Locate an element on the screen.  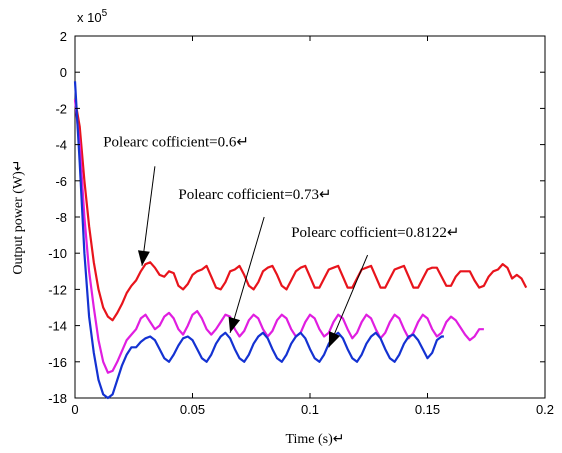
x-axis-label: Time (s)↵ is located at coordinates (314, 439).